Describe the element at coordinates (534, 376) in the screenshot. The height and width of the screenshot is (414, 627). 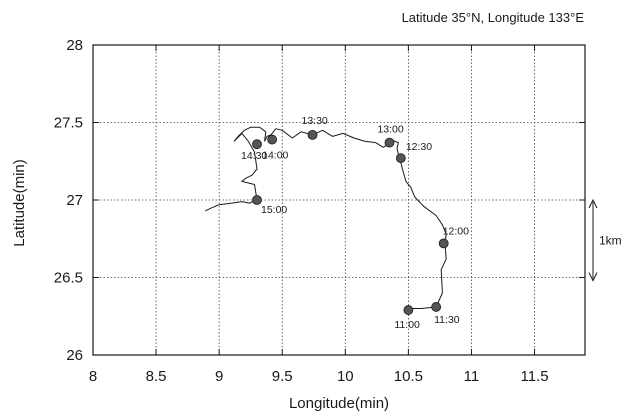
I see `x-tick-label: 11.5` at that location.